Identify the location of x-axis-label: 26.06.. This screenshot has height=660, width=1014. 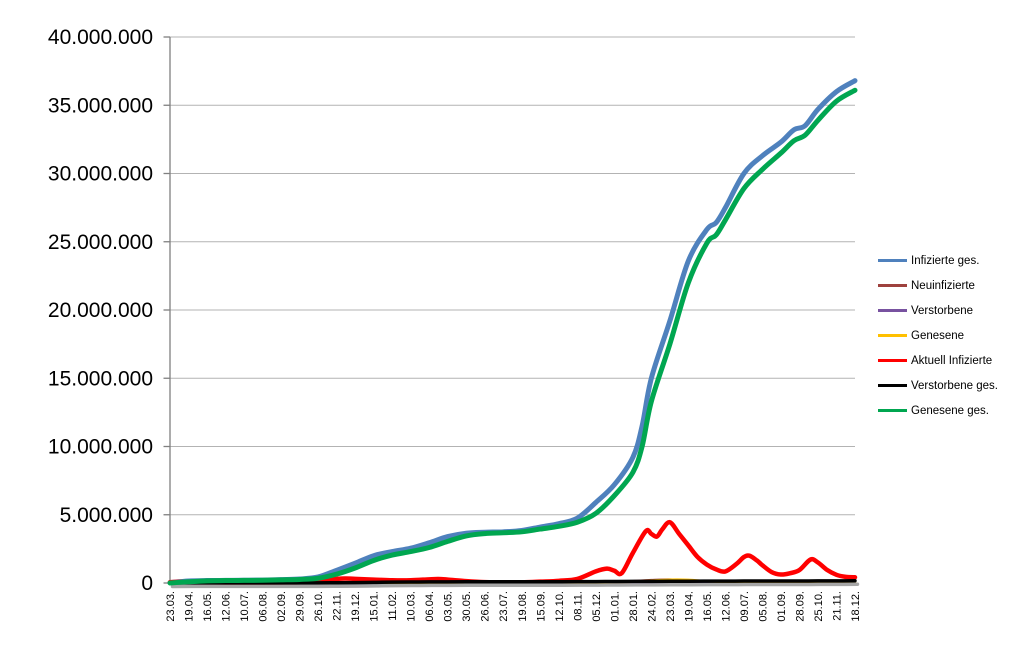
(486, 606).